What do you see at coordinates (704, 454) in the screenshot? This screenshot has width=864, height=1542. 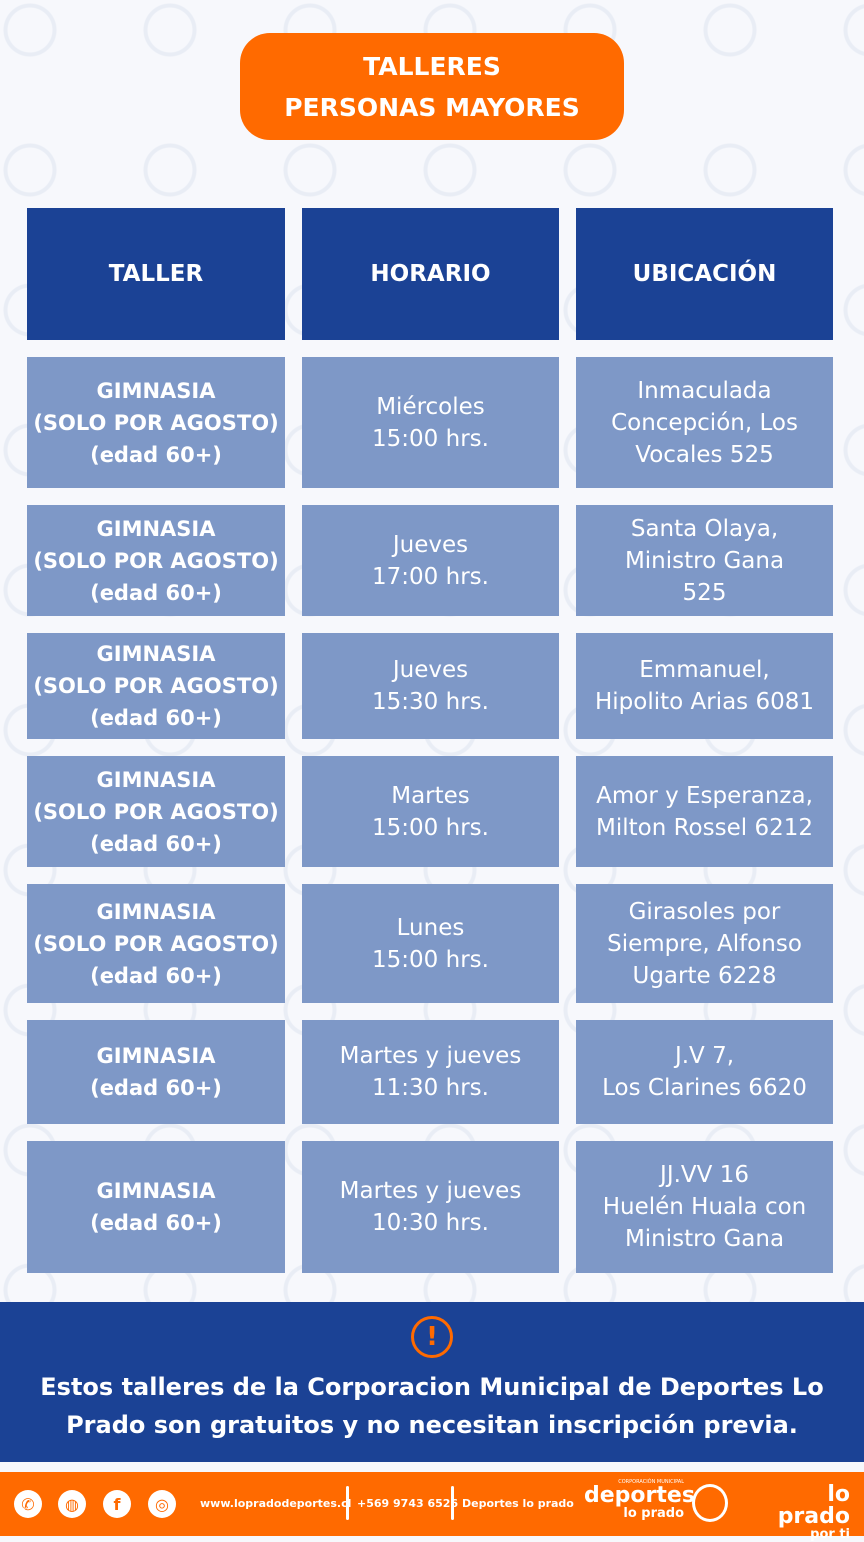 I see `cell-line: Vocales 525` at bounding box center [704, 454].